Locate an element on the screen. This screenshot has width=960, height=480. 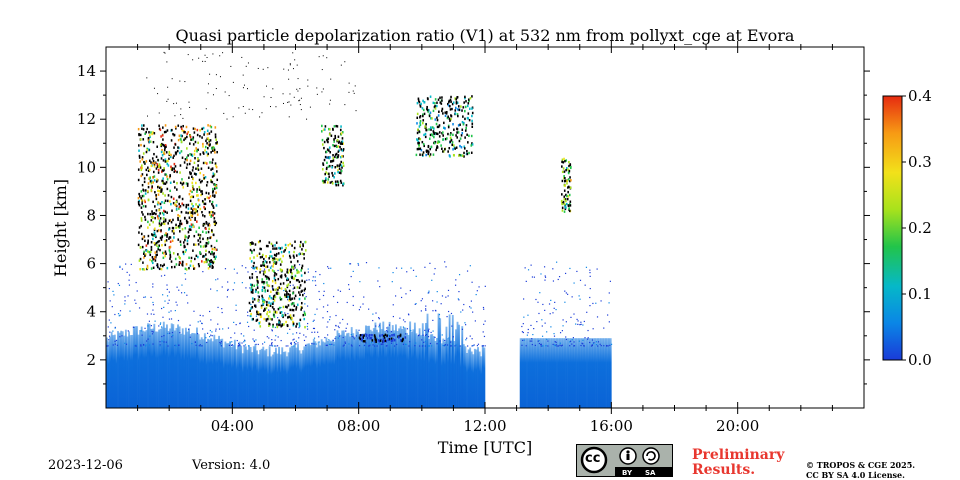
preliminary-line-2: Results. is located at coordinates (724, 470).